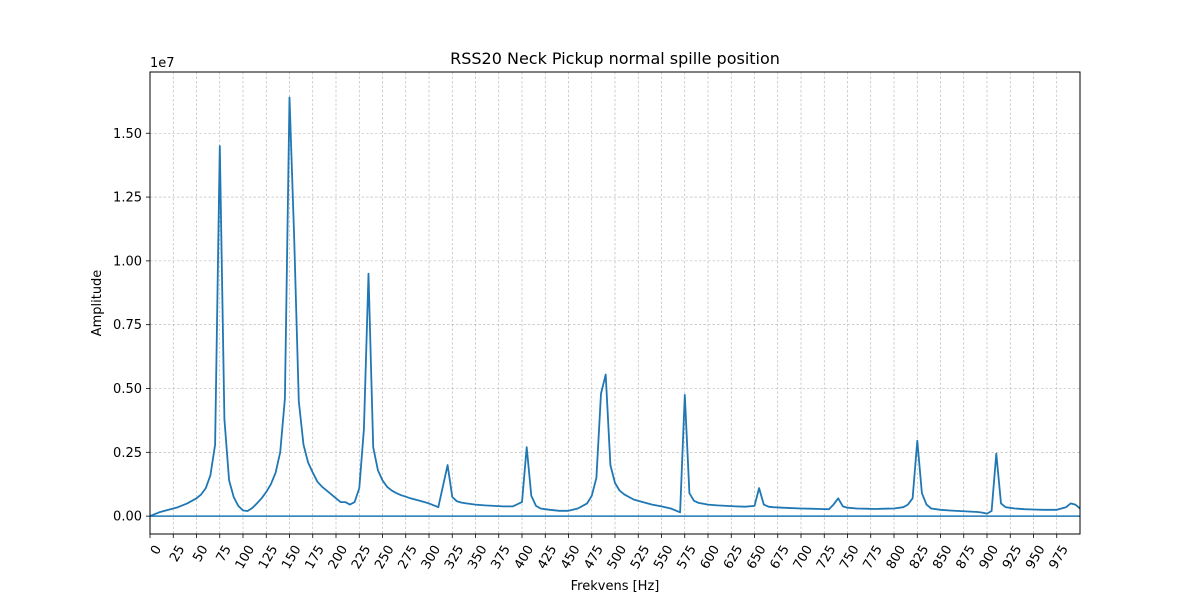 The width and height of the screenshot is (1200, 600). Describe the element at coordinates (615, 586) in the screenshot. I see `x-axis-label: Frekvens [Hz]` at that location.